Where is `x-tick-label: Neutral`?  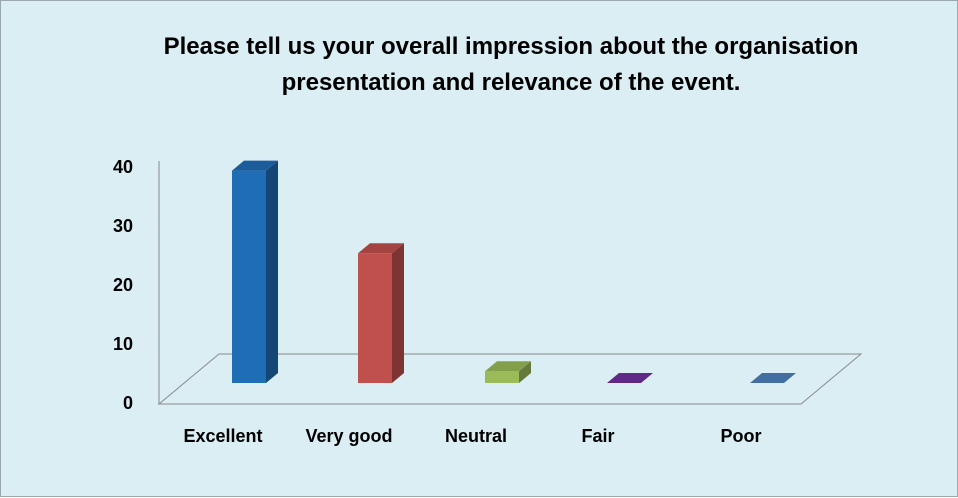 x-tick-label: Neutral is located at coordinates (476, 436).